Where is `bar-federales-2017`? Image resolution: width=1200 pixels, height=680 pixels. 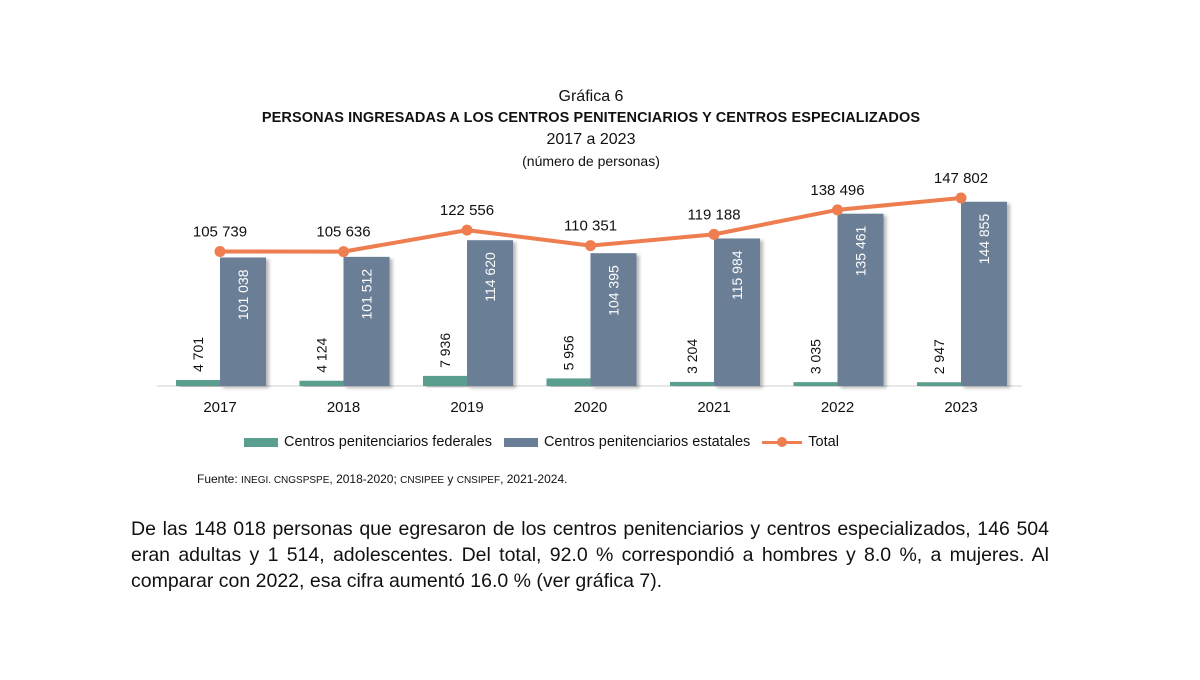 bar-federales-2017 is located at coordinates (198, 383).